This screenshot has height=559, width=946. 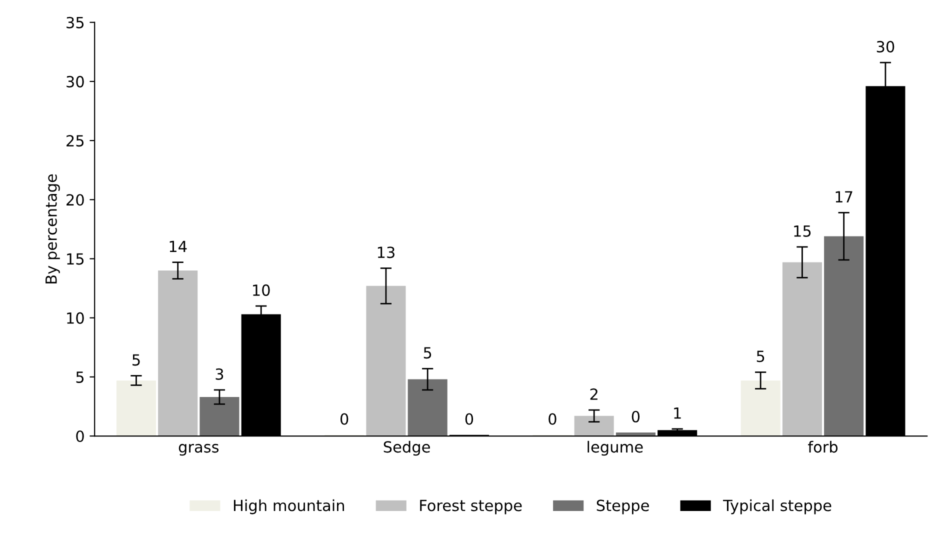 I want to click on legend-label: Forest steppe, so click(x=471, y=507).